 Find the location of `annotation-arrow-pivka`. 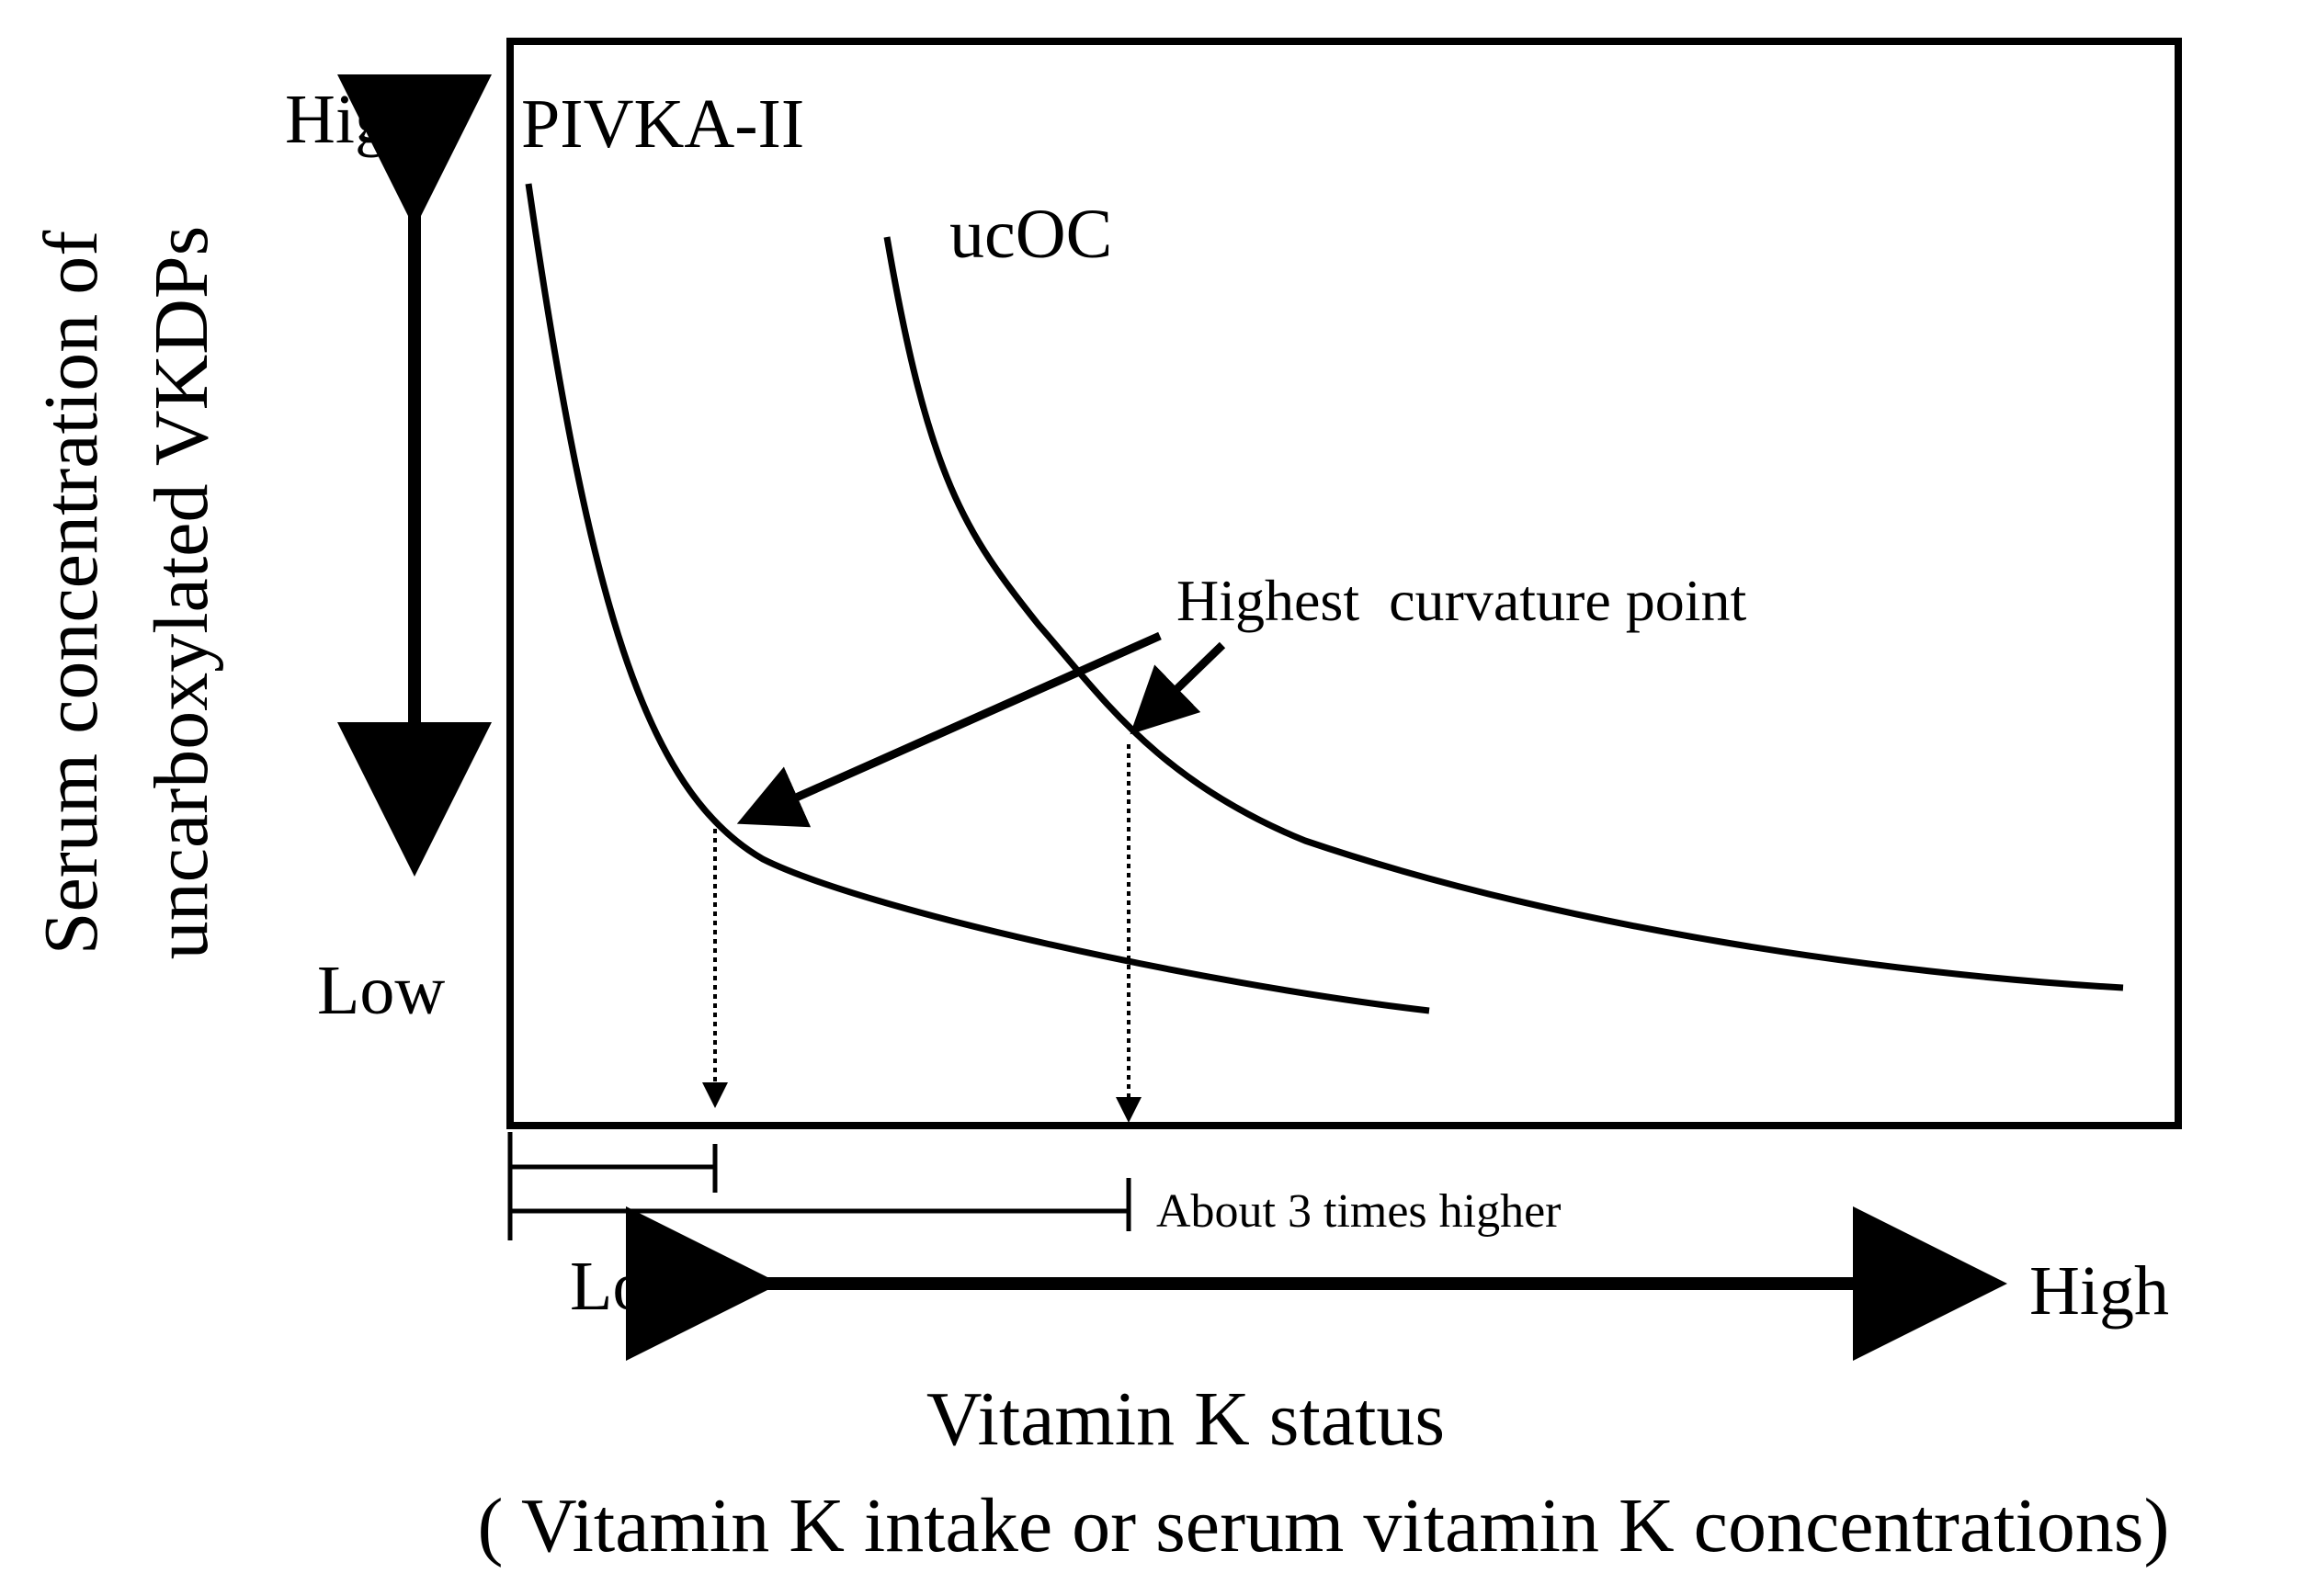

annotation-arrow-pivka is located at coordinates (949, 730).